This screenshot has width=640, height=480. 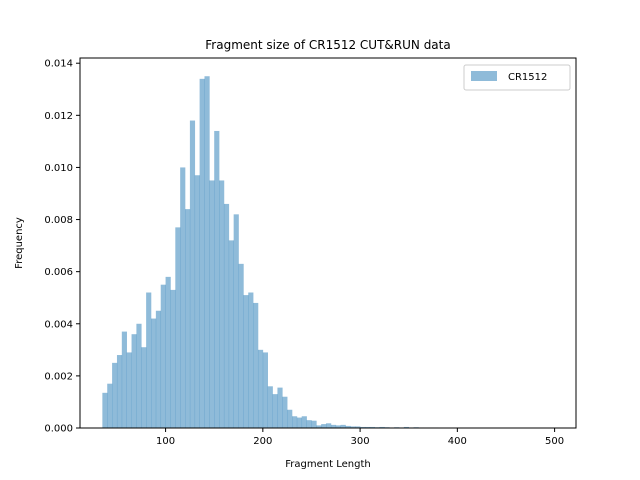 I want to click on y-axis-label: Frequency, so click(x=19, y=243).